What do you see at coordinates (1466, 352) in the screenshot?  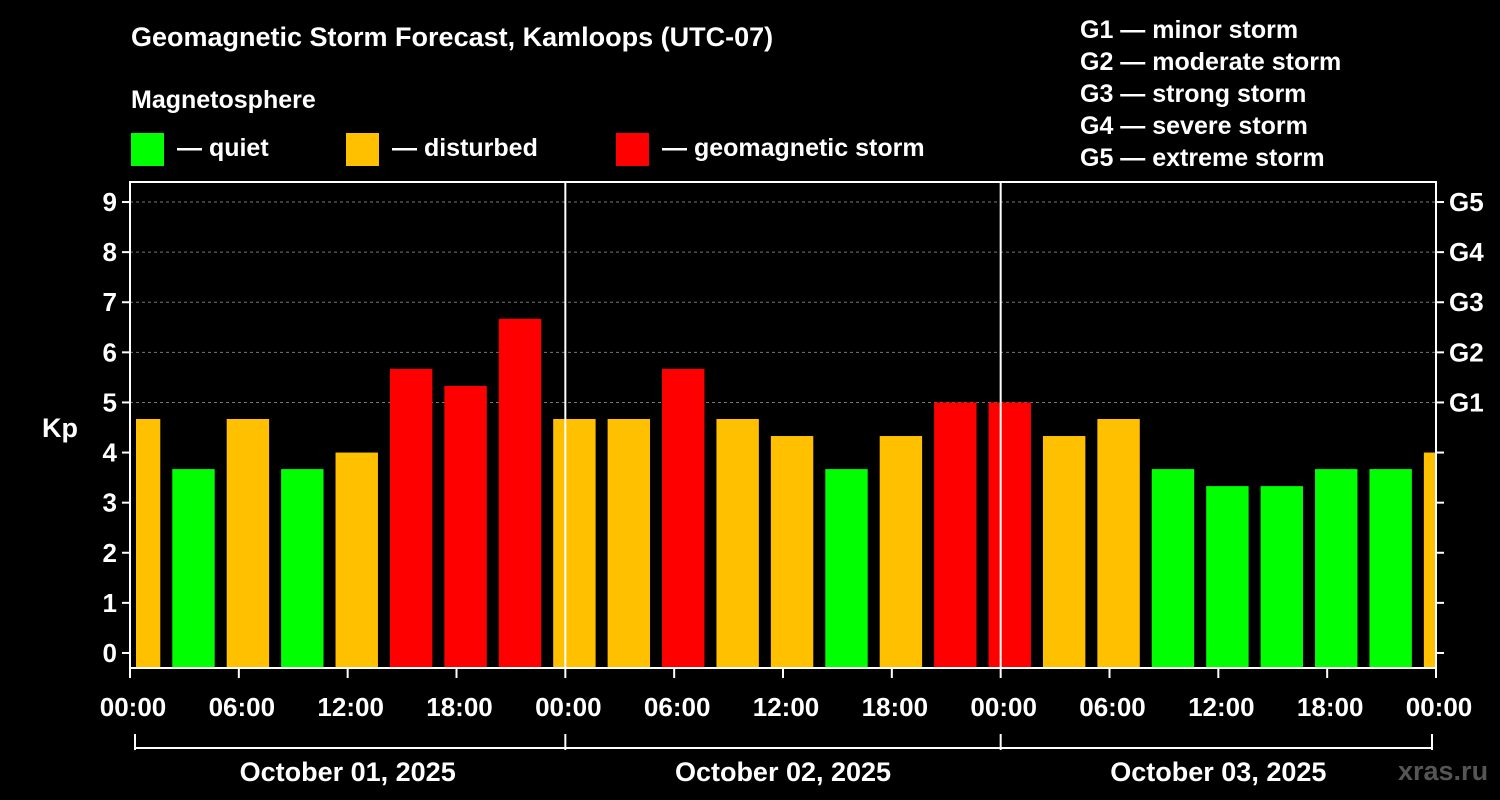 I see `g-tick-label: G2` at bounding box center [1466, 352].